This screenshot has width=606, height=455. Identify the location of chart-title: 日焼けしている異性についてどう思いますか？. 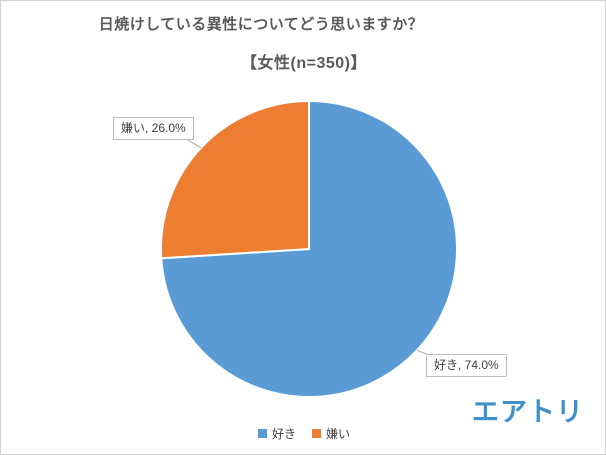
(261, 24).